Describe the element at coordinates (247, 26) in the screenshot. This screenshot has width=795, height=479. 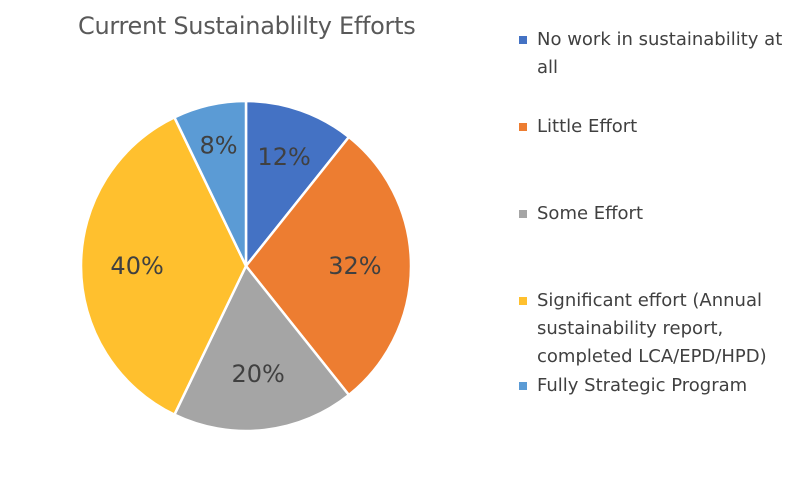
I see `chart-title: Current Sustainablilty Efforts` at that location.